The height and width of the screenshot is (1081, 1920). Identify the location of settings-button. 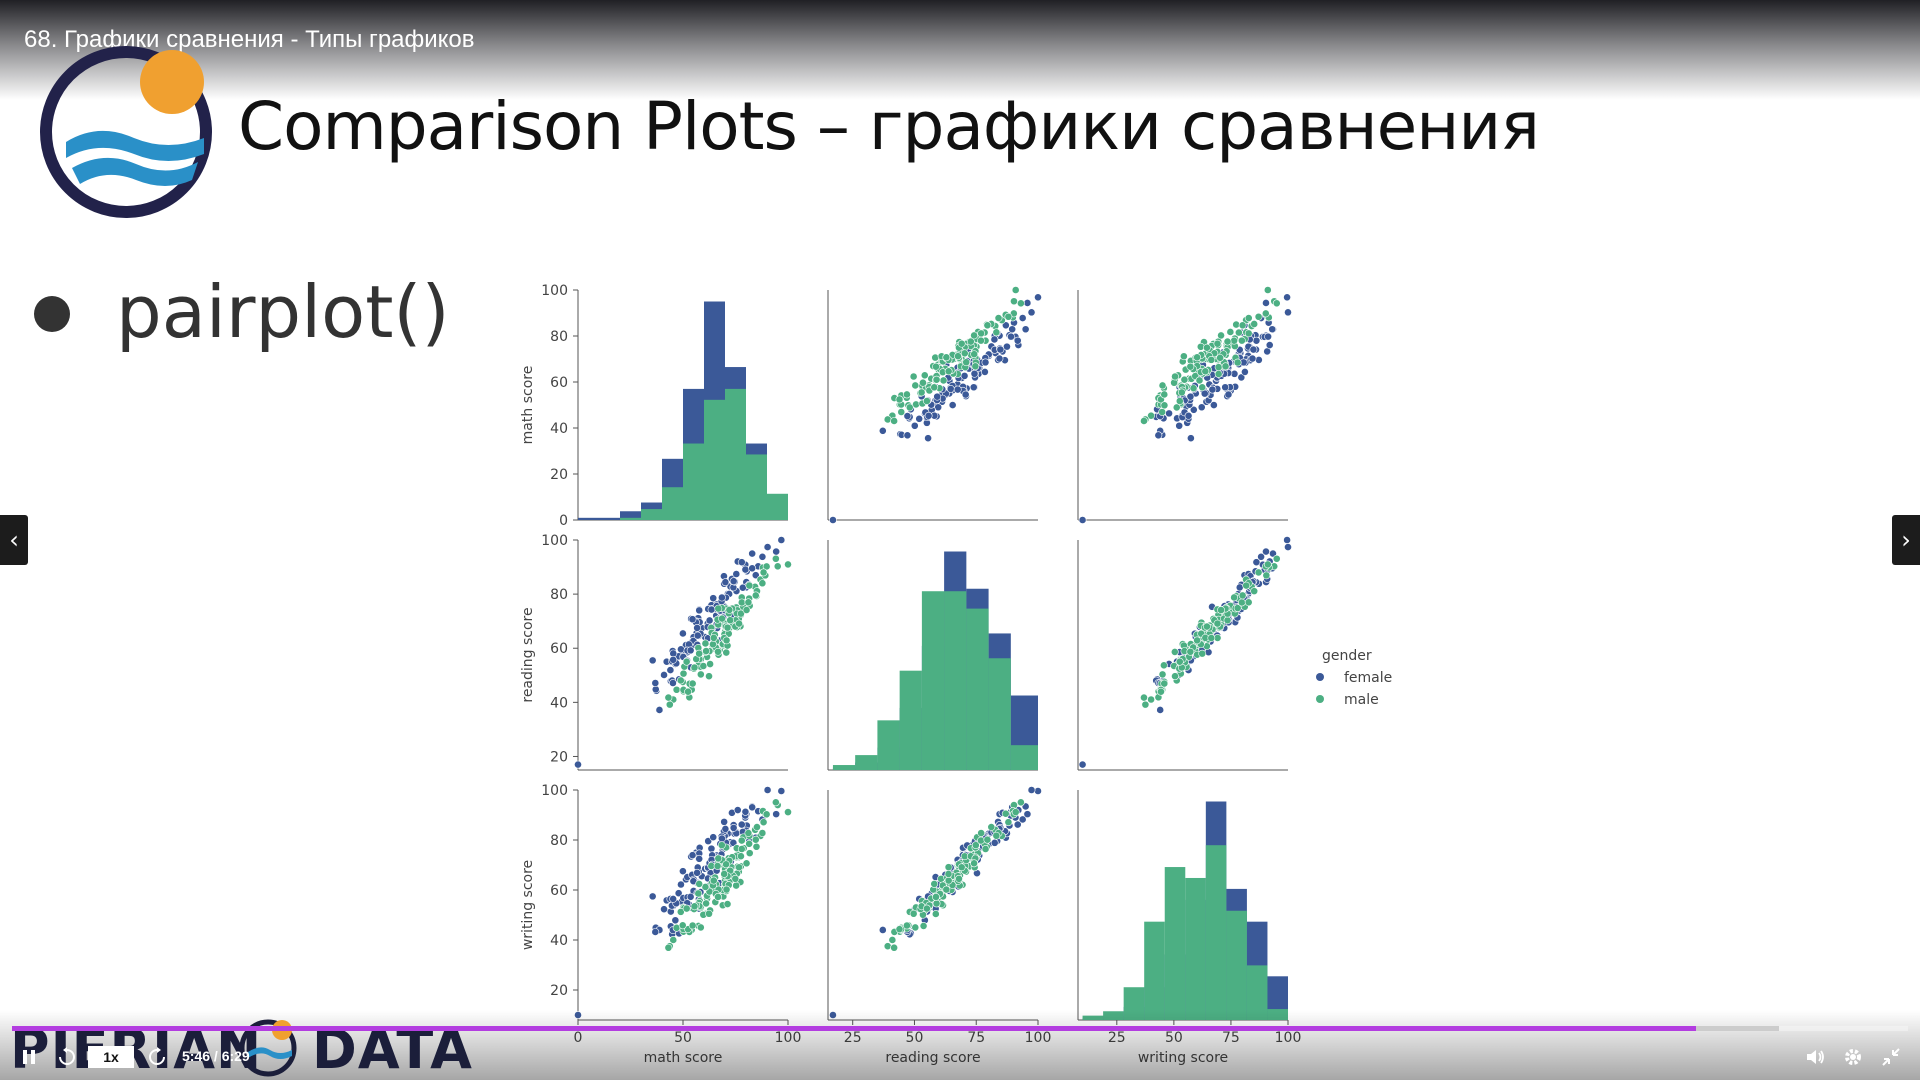
(1853, 1057).